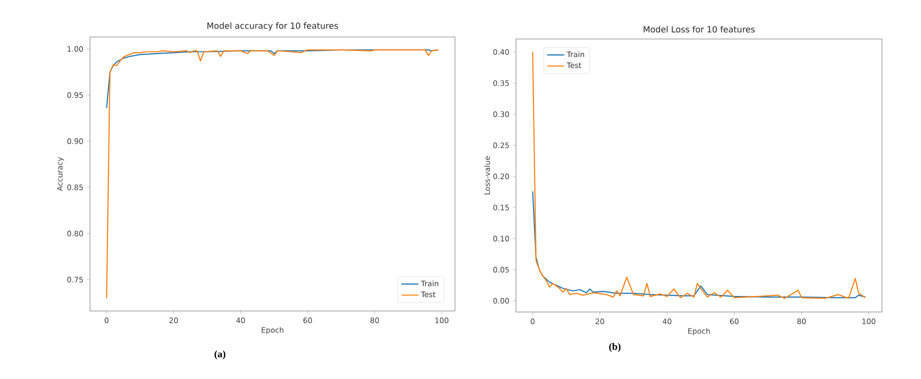 This screenshot has width=921, height=379. Describe the element at coordinates (220, 355) in the screenshot. I see `text: (a)` at that location.